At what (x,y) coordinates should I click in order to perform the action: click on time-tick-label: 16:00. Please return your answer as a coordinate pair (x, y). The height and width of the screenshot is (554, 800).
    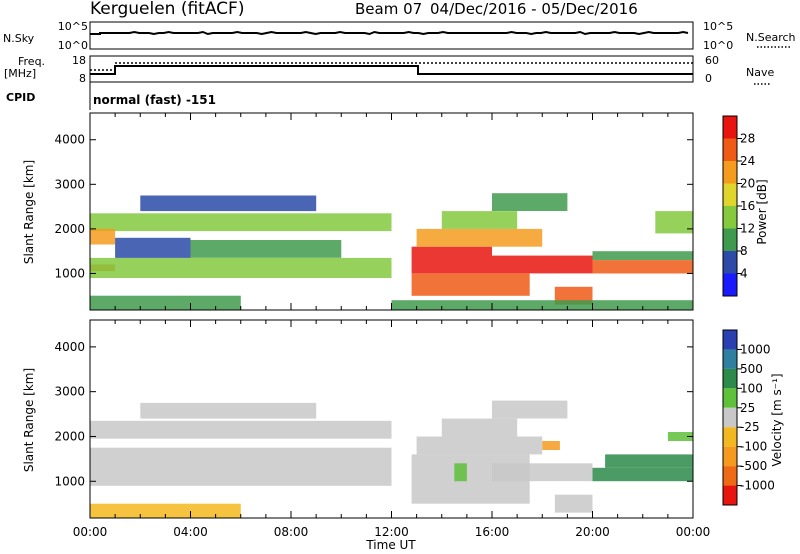
    Looking at the image, I should click on (492, 532).